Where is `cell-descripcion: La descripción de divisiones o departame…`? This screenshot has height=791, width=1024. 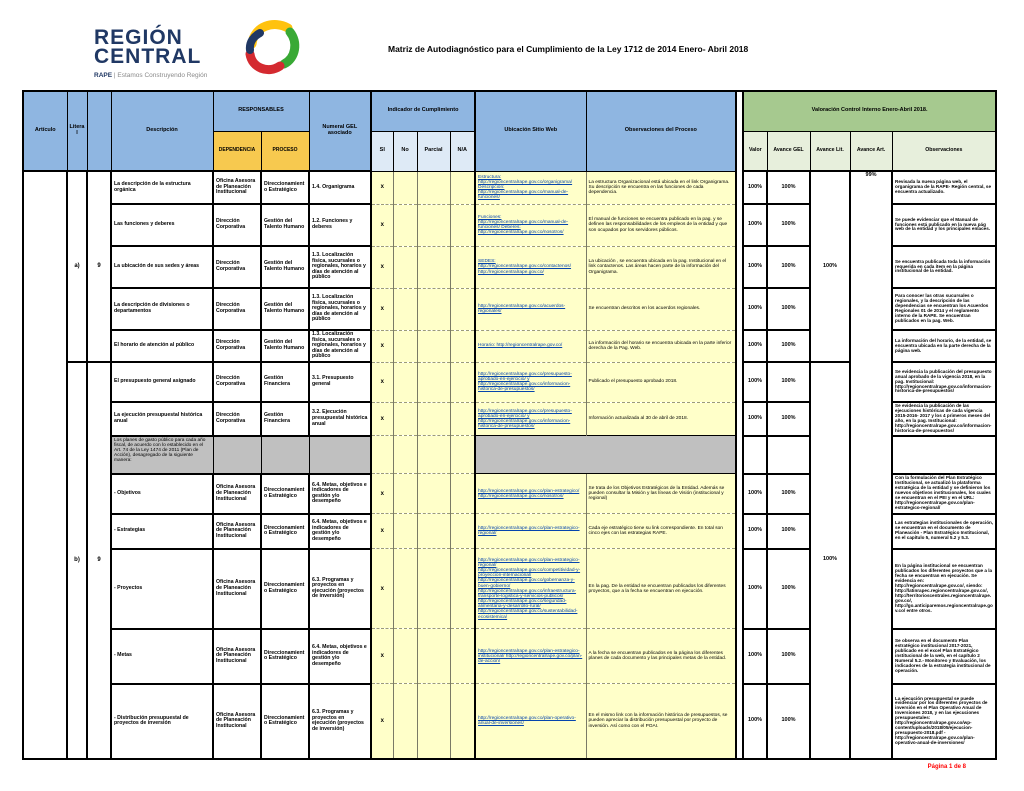 cell-descripcion: La descripción de divisiones o departame… is located at coordinates (162, 309).